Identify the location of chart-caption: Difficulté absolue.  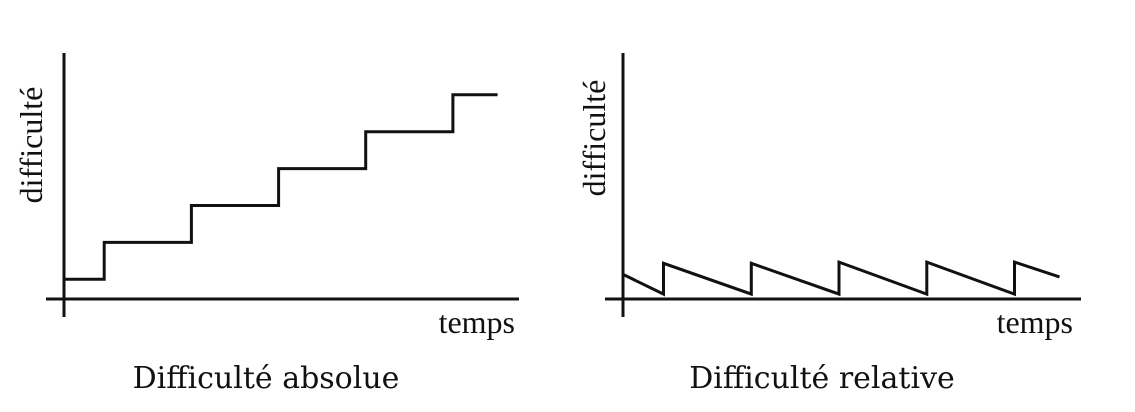
(266, 378).